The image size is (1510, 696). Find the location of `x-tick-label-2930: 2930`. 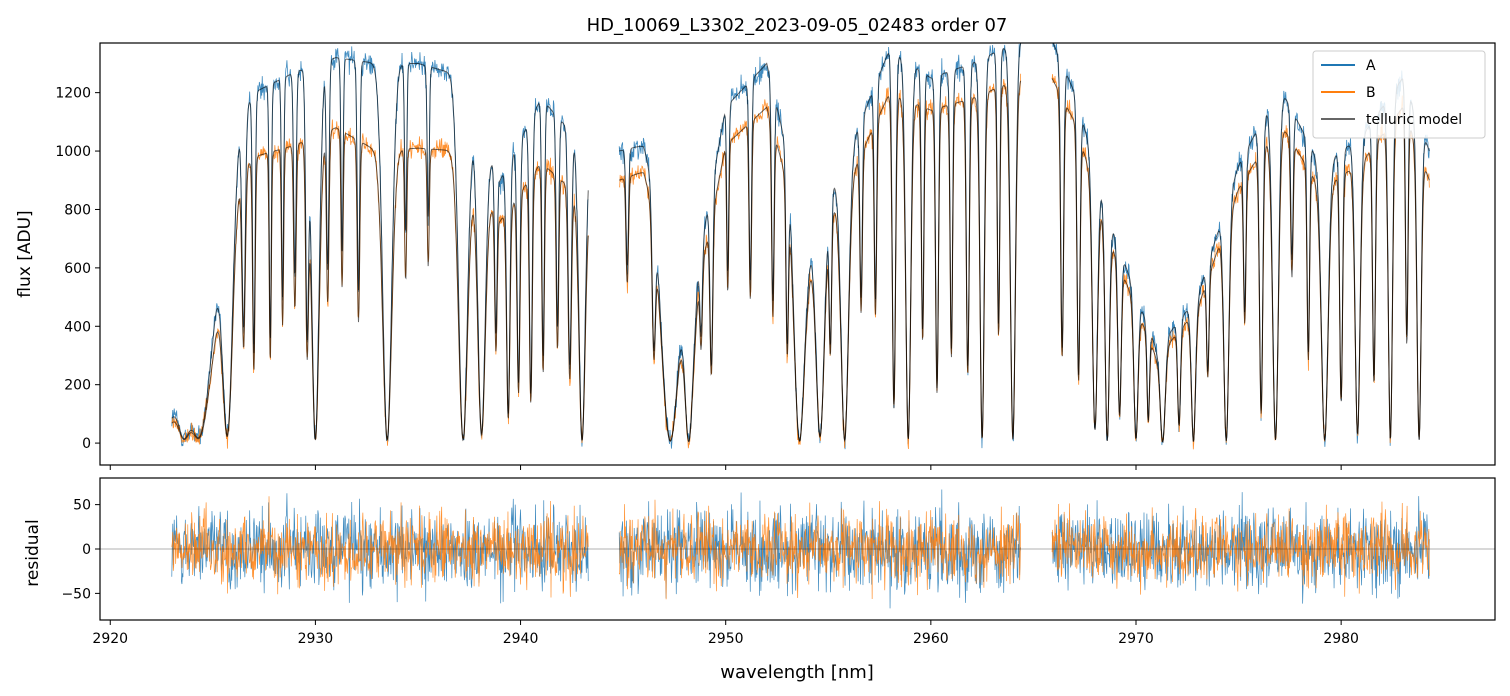

x-tick-label-2930: 2930 is located at coordinates (316, 639).